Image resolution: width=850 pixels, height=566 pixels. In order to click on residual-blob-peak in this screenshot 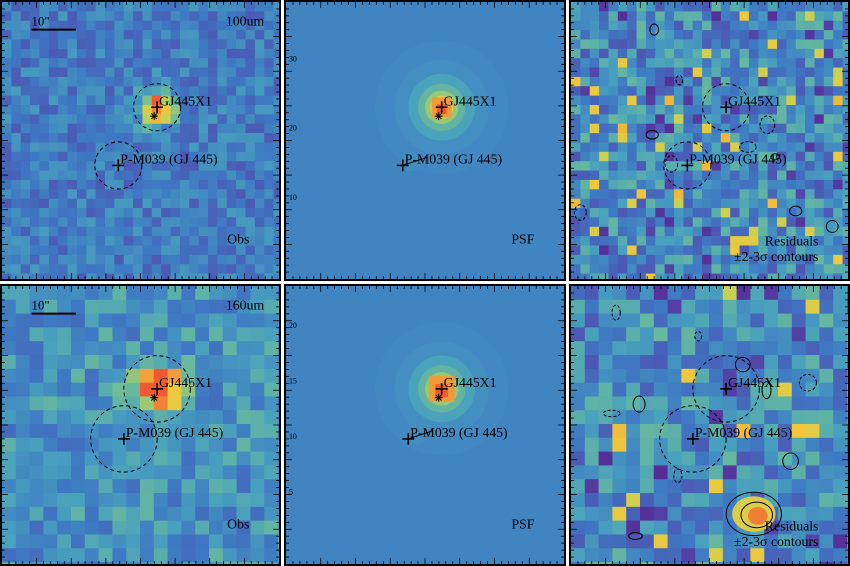, I will do `click(757, 516)`.